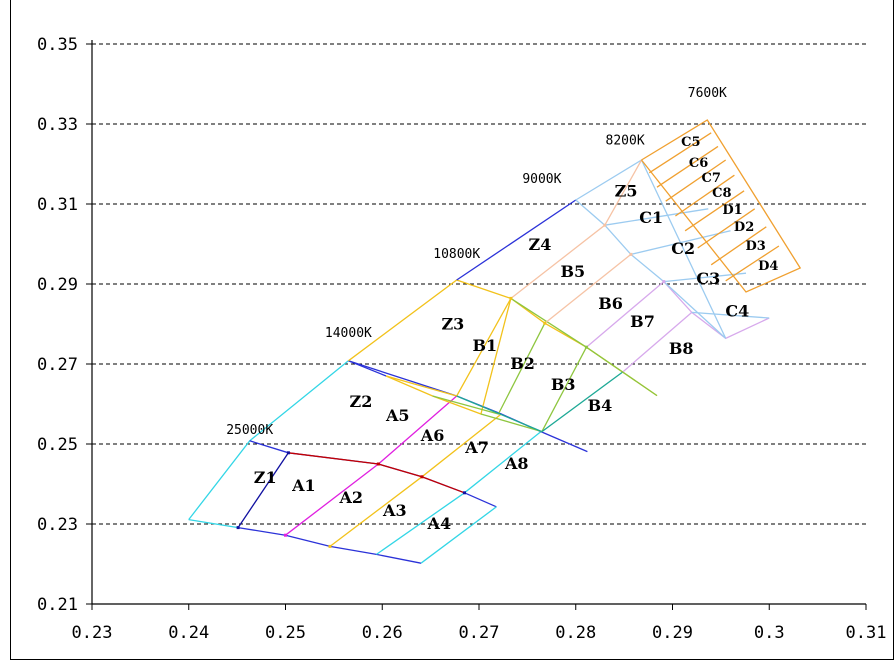  What do you see at coordinates (394, 510) in the screenshot?
I see `bin-label: A3` at bounding box center [394, 510].